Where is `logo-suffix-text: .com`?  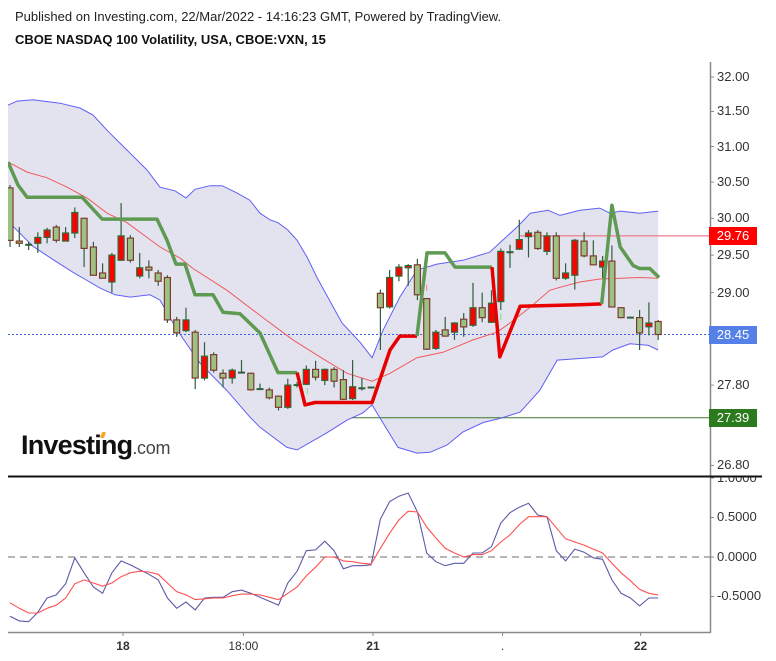
logo-suffix-text: .com is located at coordinates (151, 448).